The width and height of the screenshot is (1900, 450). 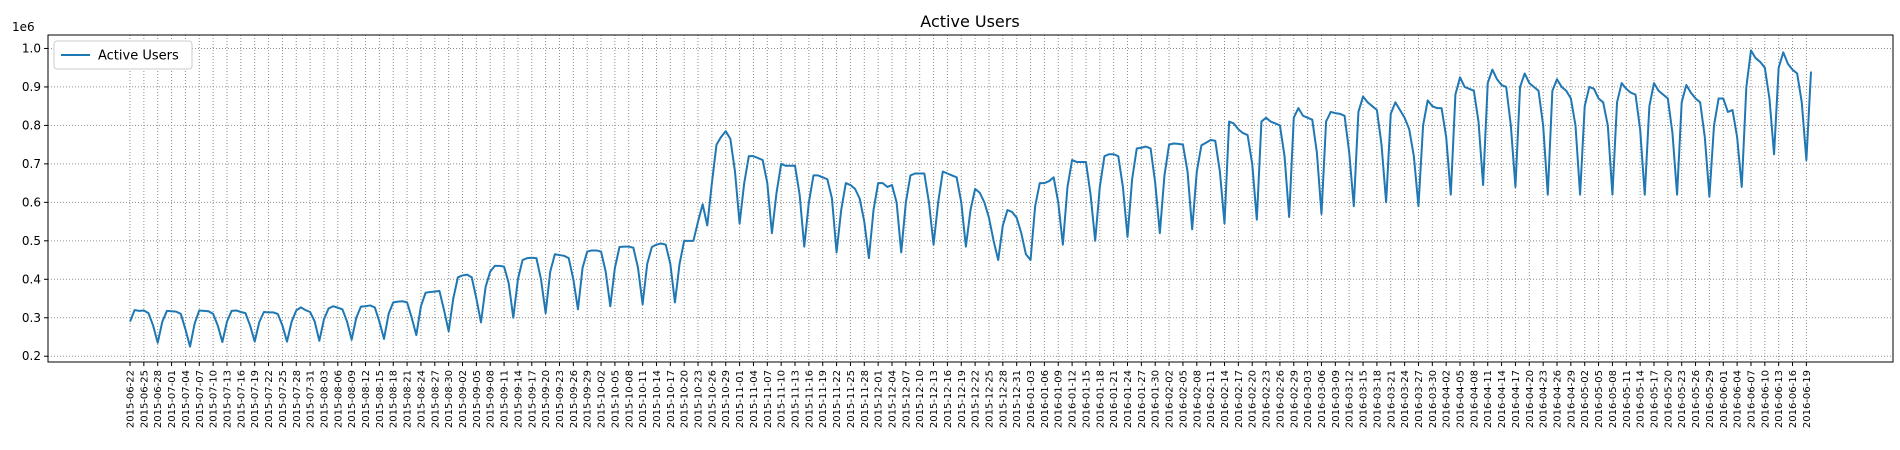 I want to click on y-tick-label: 1.0, so click(x=31, y=48).